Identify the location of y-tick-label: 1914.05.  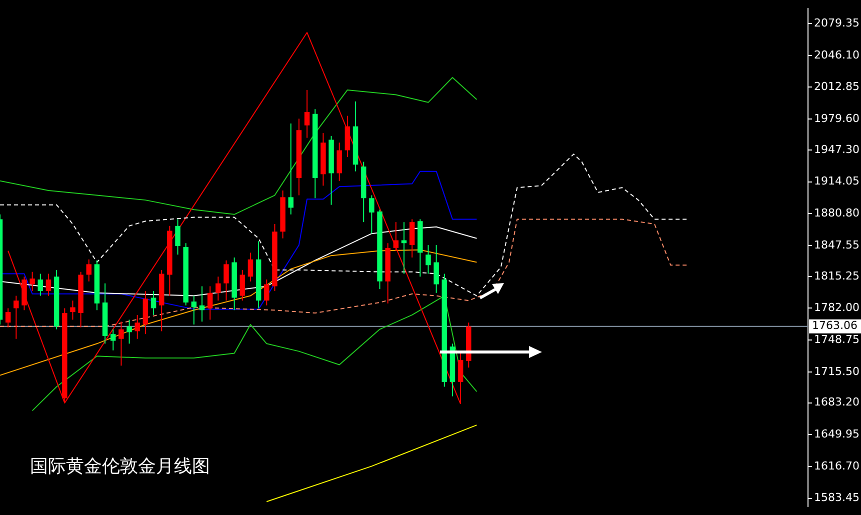
(837, 181).